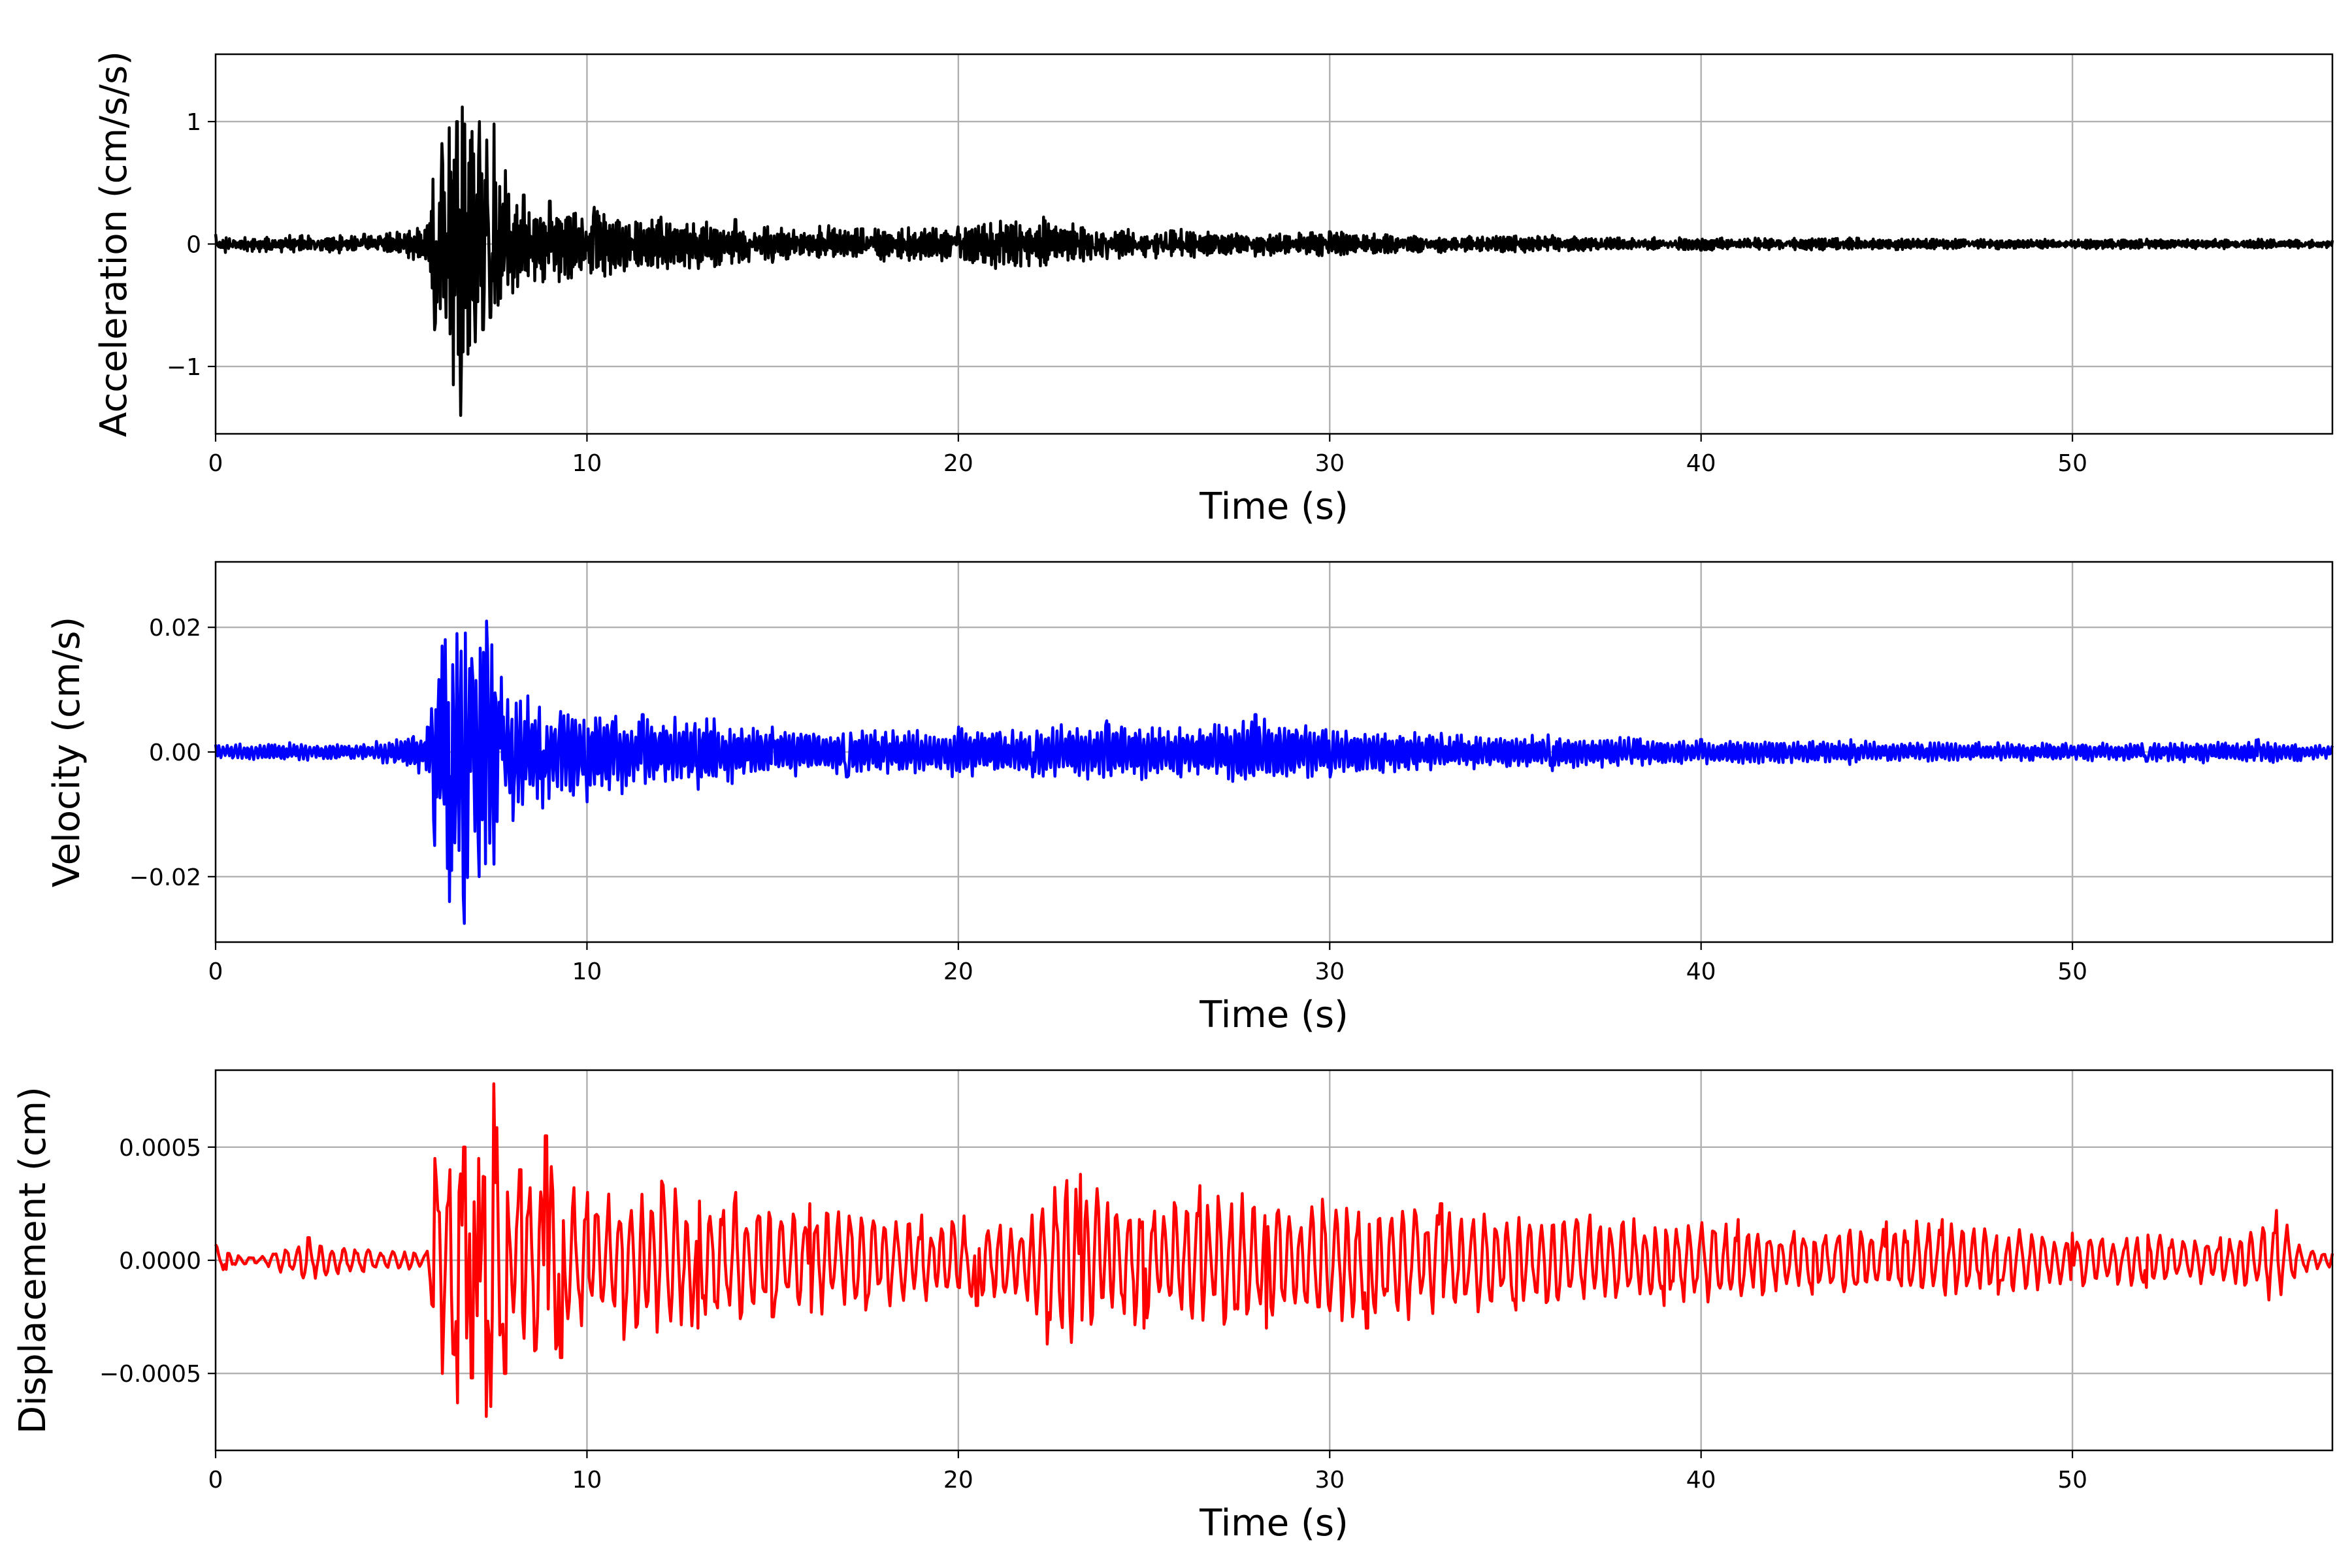  Describe the element at coordinates (1273, 506) in the screenshot. I see `acceleration-x-axis-label: Time (s)` at that location.